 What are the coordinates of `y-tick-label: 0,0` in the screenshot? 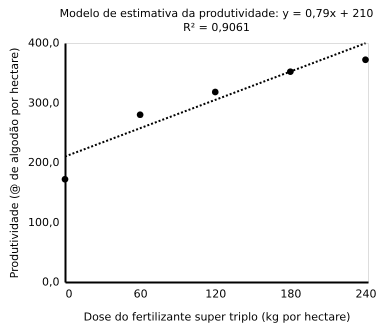 It's located at (51, 282).